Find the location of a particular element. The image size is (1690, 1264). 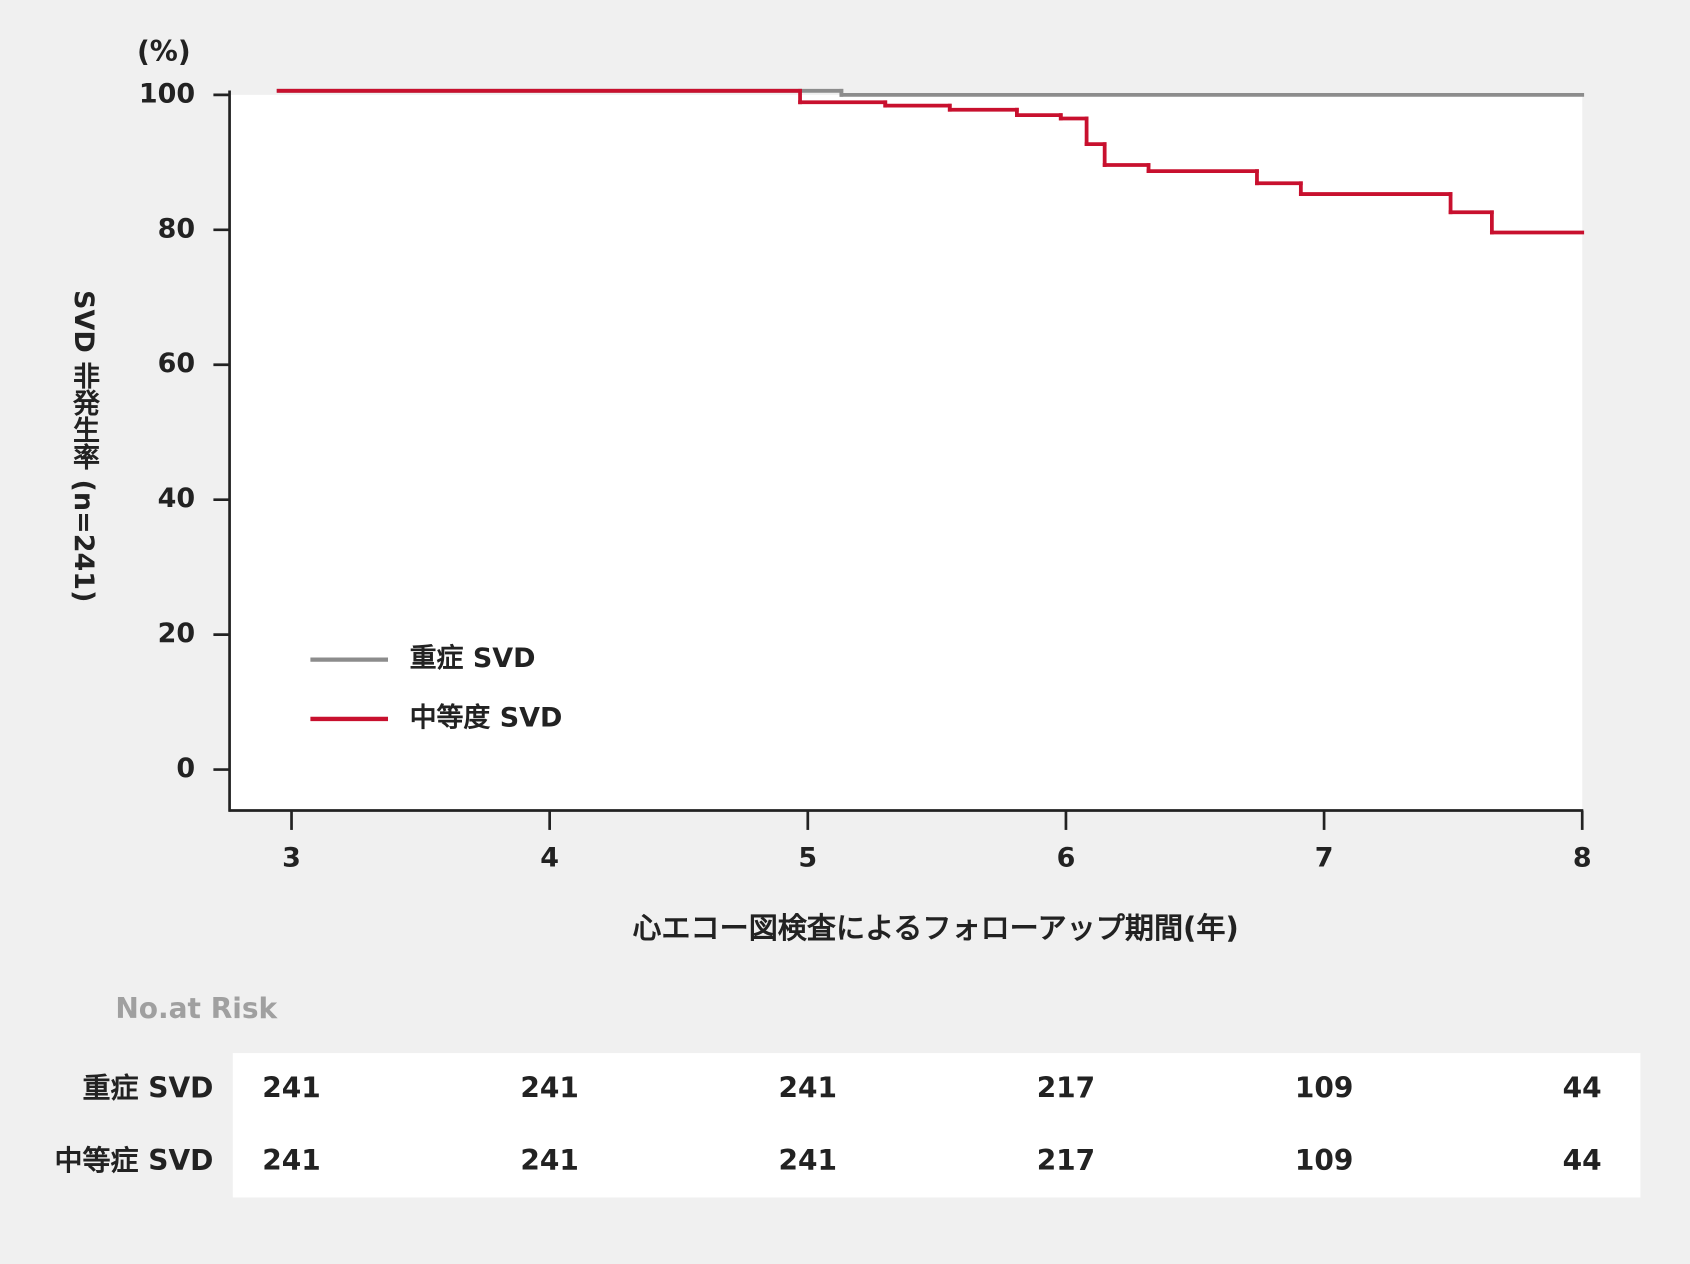

x-tick-label: 5 is located at coordinates (807, 858).